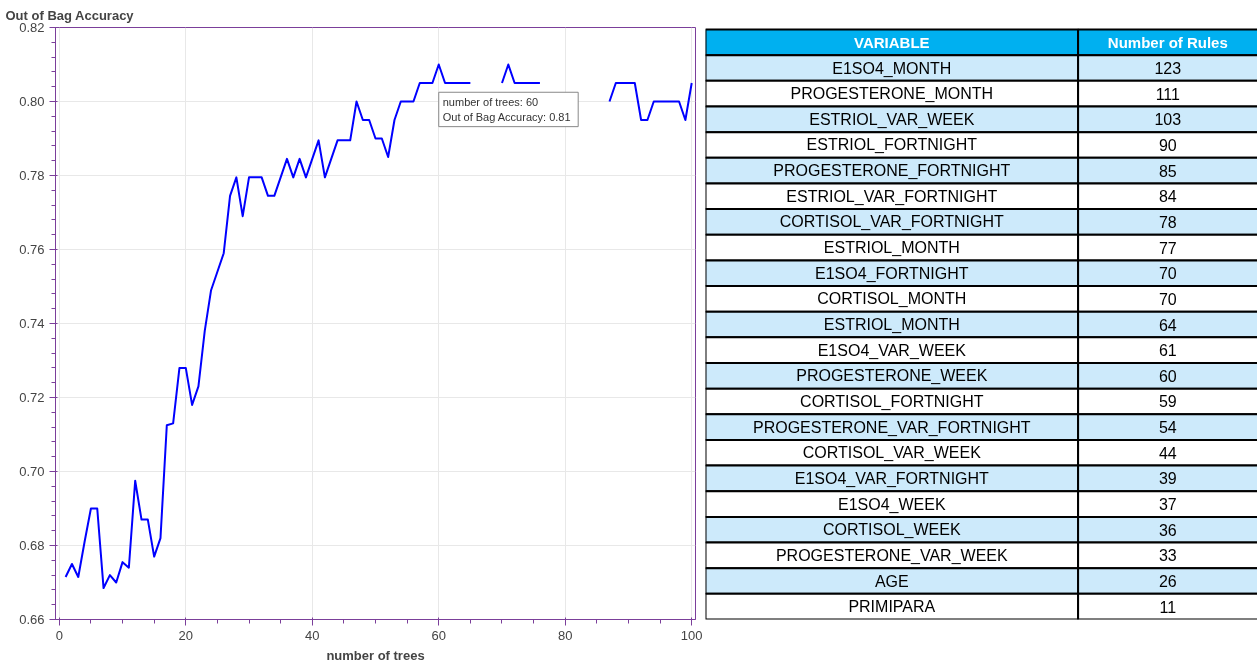 Image resolution: width=1257 pixels, height=665 pixels. Describe the element at coordinates (1168, 607) in the screenshot. I see `data-label: 11` at that location.